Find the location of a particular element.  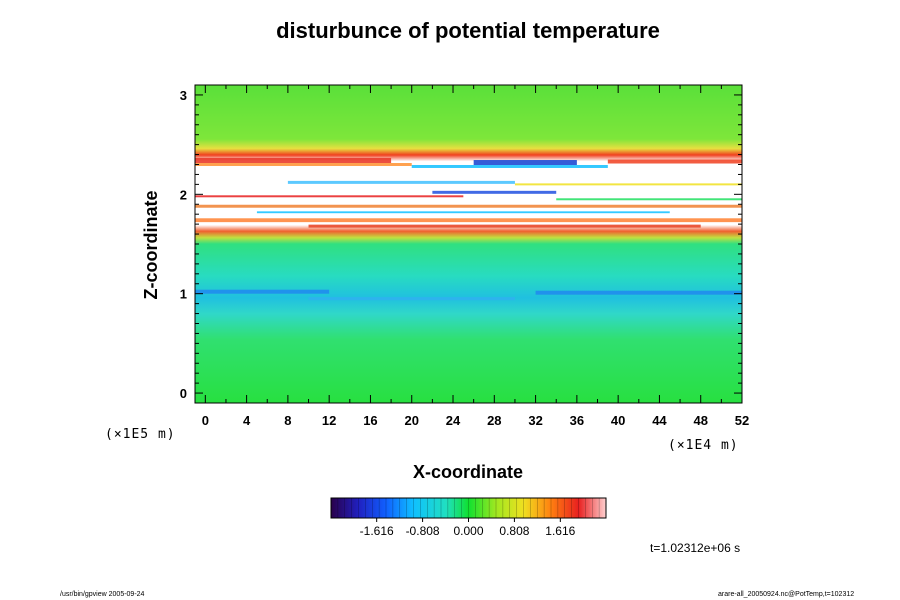

x-tick-label: 8 is located at coordinates (287, 420).